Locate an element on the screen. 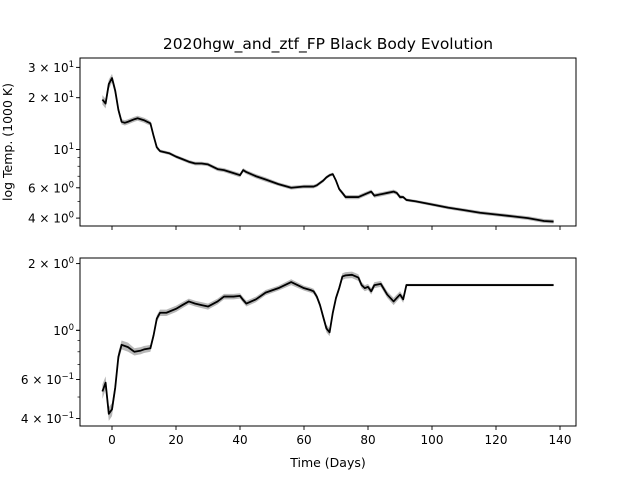 This screenshot has width=640, height=480. y-tick-label: 4 × 10−1 is located at coordinates (47, 418).